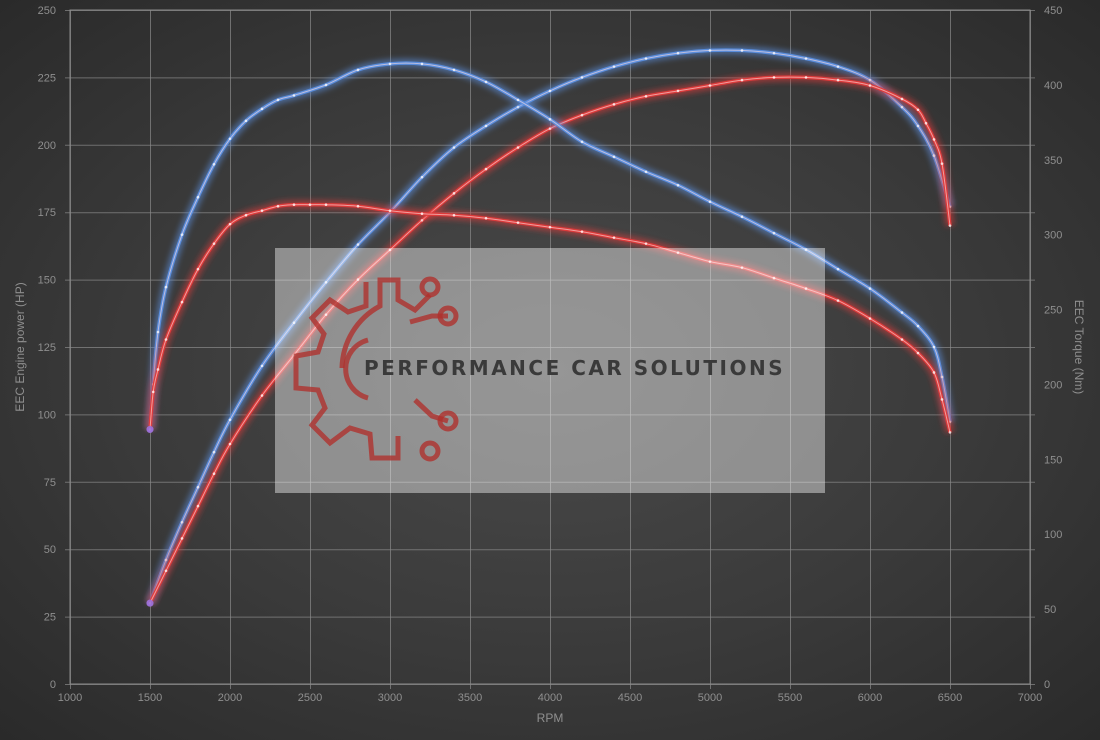 The height and width of the screenshot is (740, 1100). Describe the element at coordinates (1030, 698) in the screenshot. I see `x-tick-label: 7000` at that location.